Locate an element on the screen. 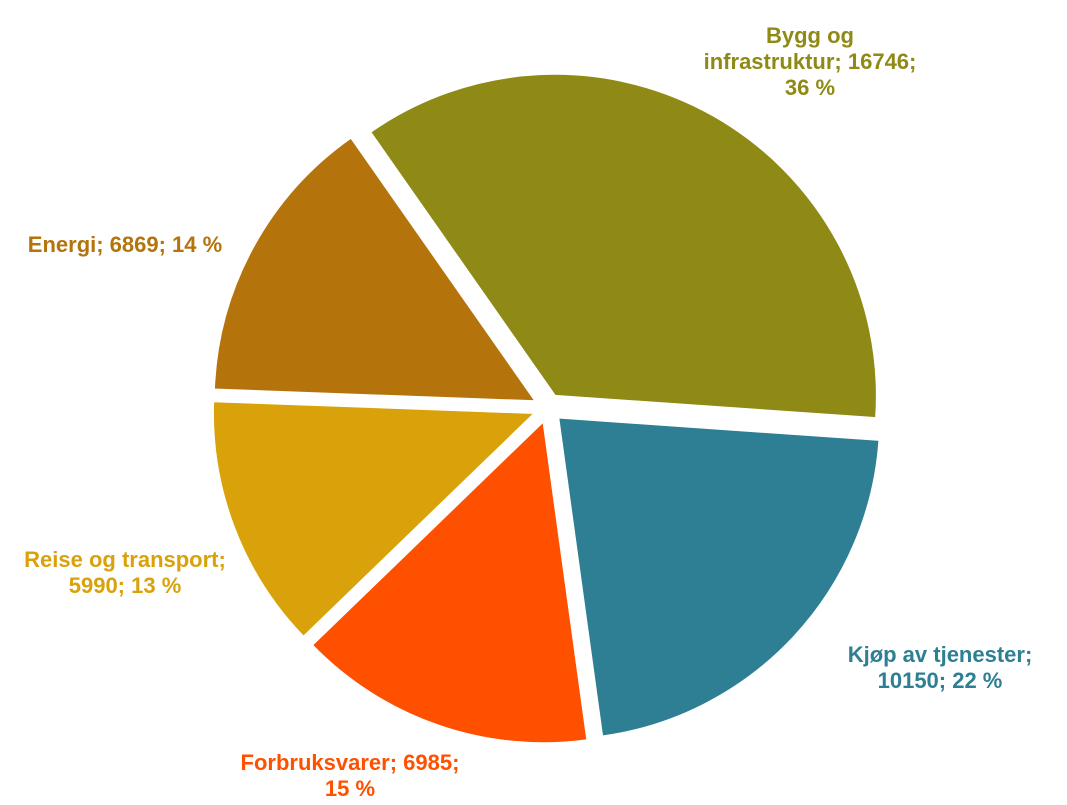 The width and height of the screenshot is (1067, 805). data-label: Energi; 6869; 14 % is located at coordinates (125, 244).